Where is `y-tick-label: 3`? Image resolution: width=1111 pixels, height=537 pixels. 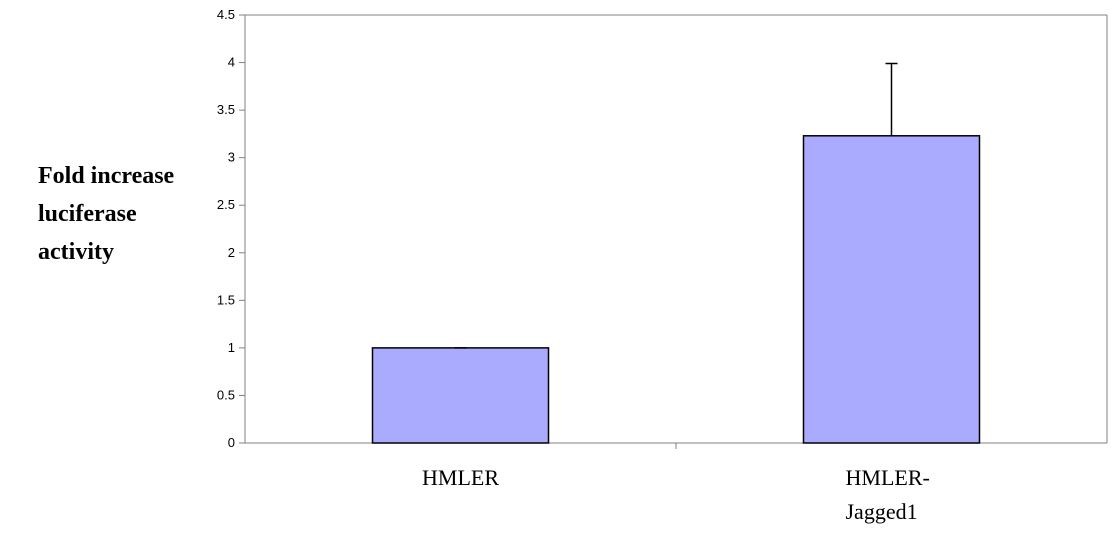
y-tick-label: 3 is located at coordinates (231, 157).